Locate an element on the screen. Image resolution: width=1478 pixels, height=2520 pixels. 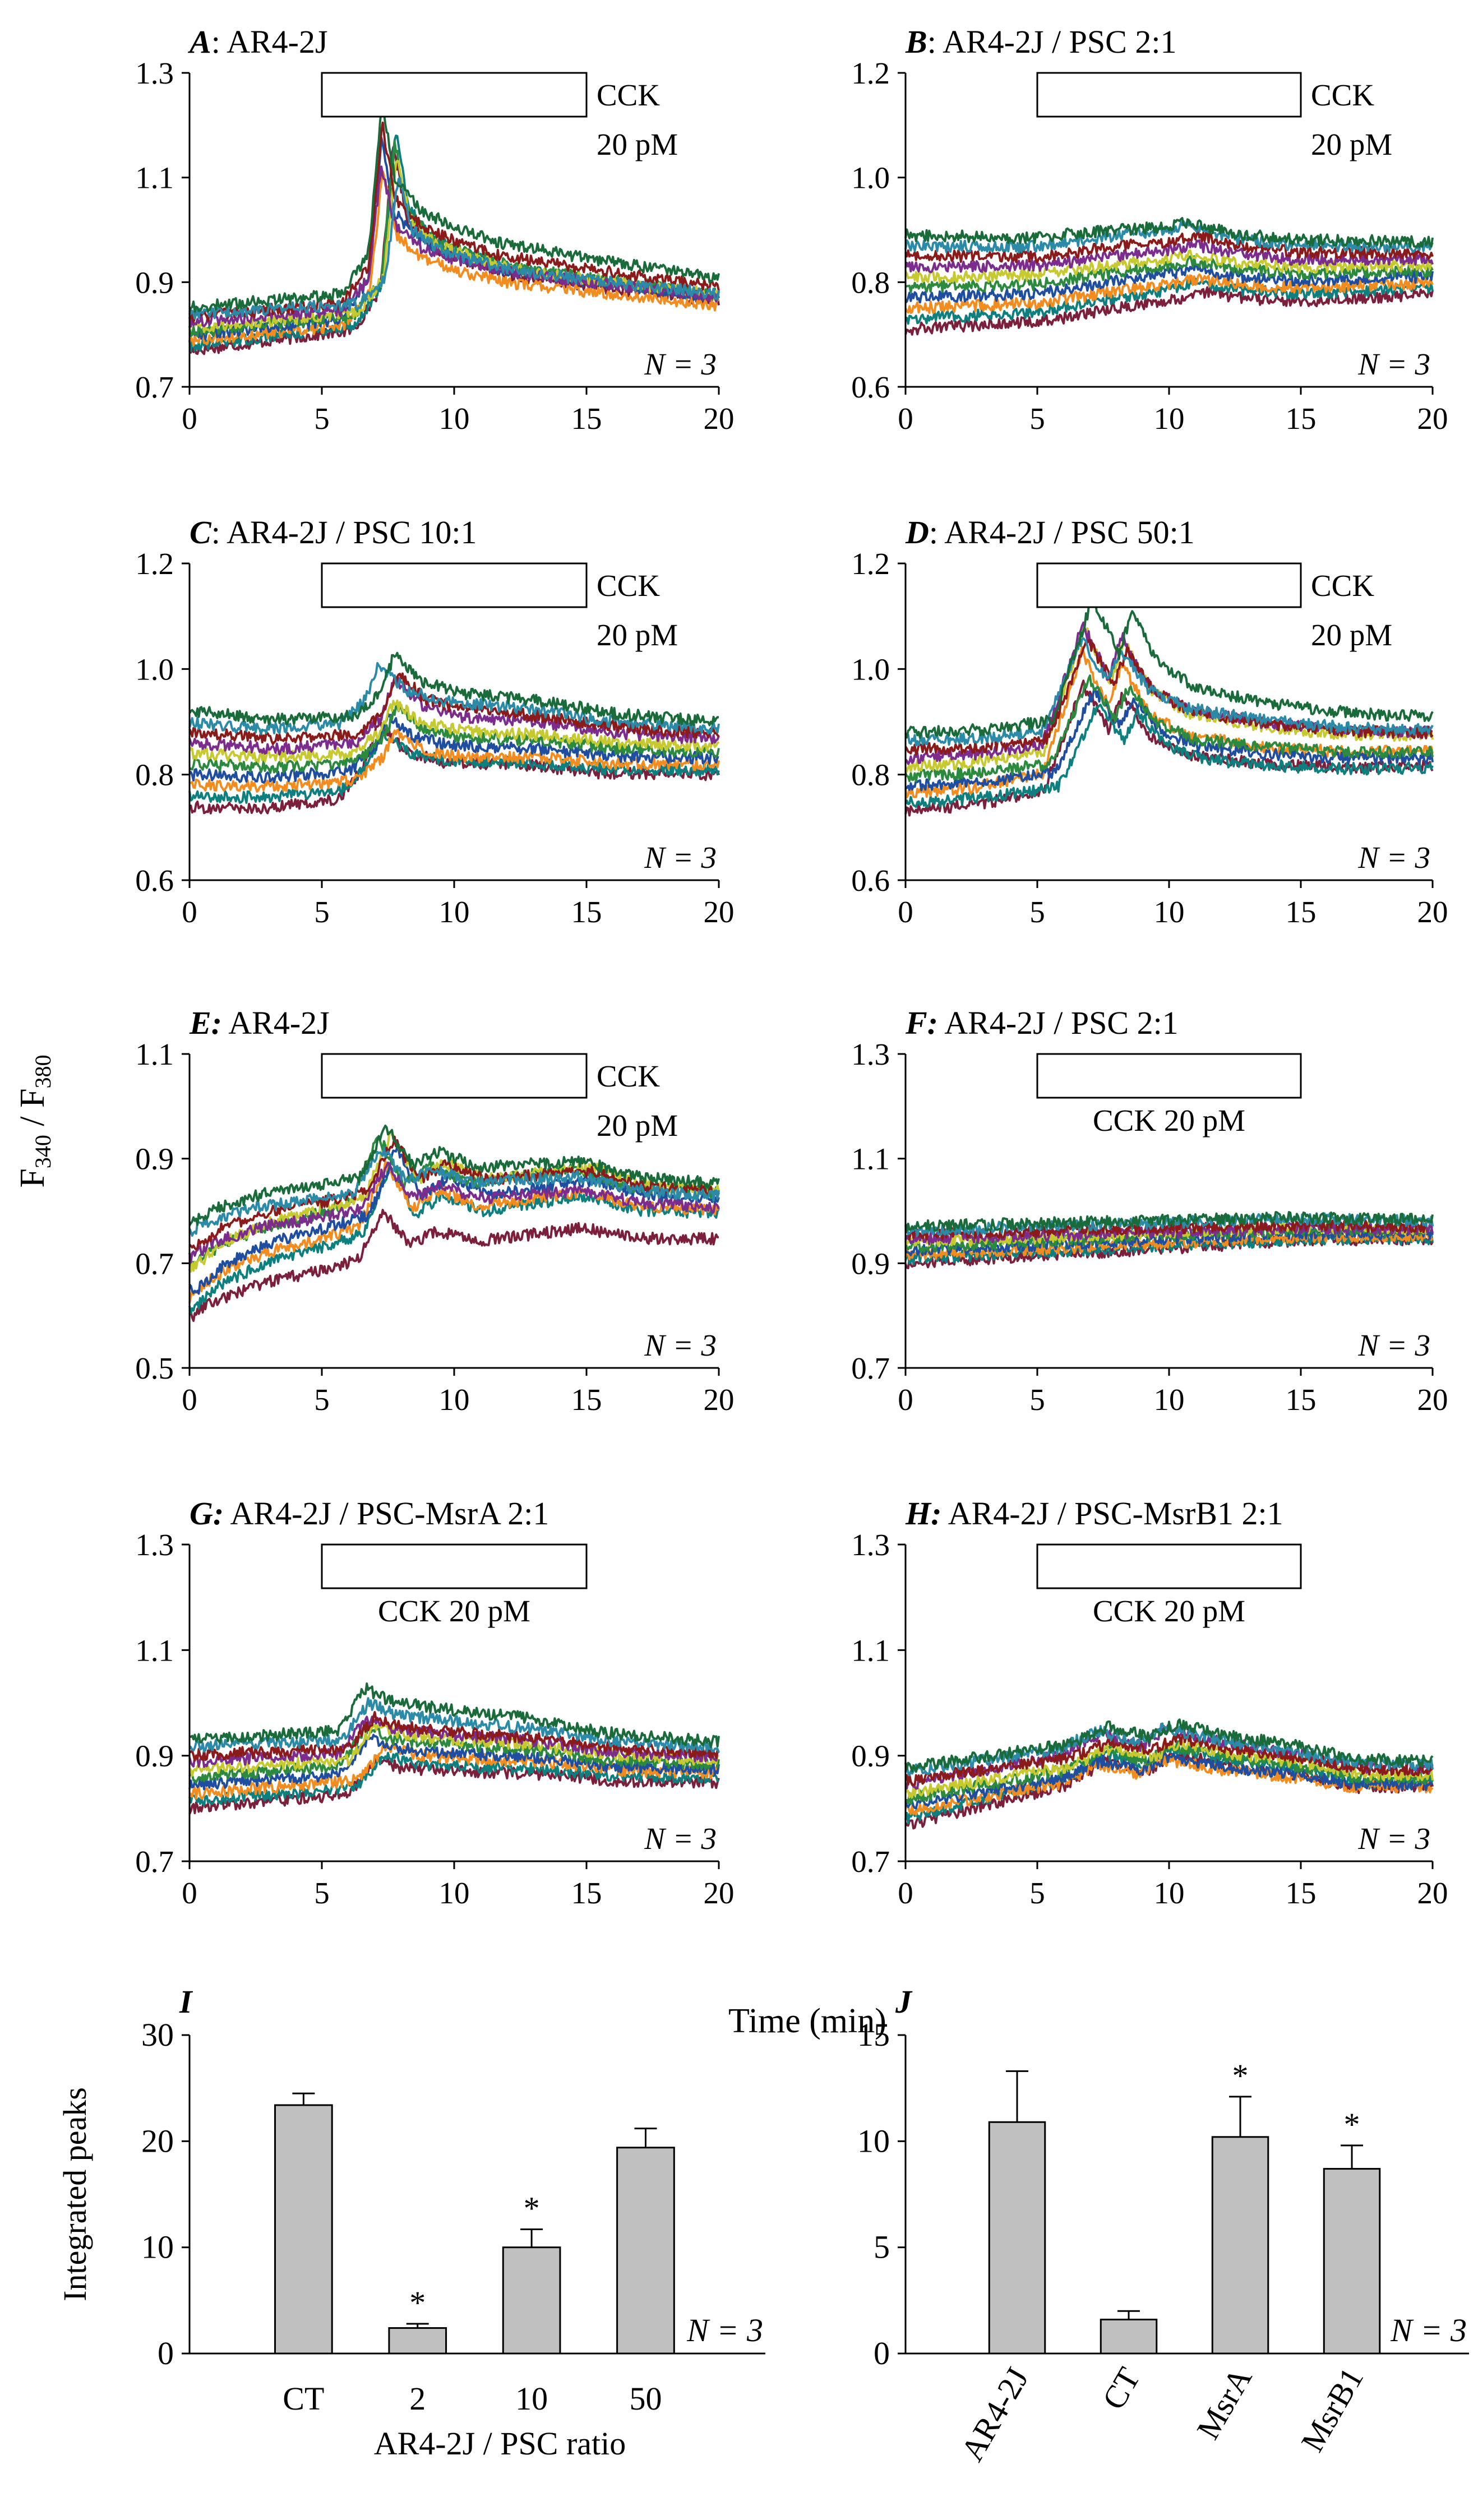
panel-letter: H: is located at coordinates (923, 1514).